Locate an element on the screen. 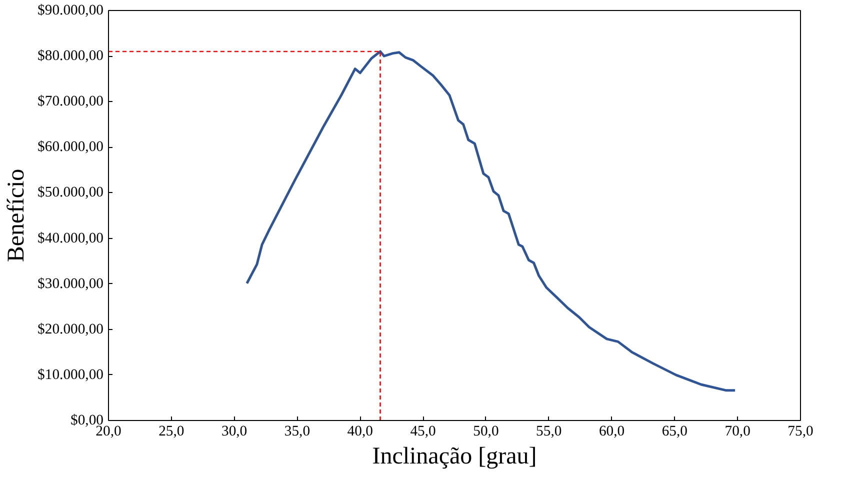 The width and height of the screenshot is (848, 480). y-tick-label: $30.000,00 is located at coordinates (71, 284).